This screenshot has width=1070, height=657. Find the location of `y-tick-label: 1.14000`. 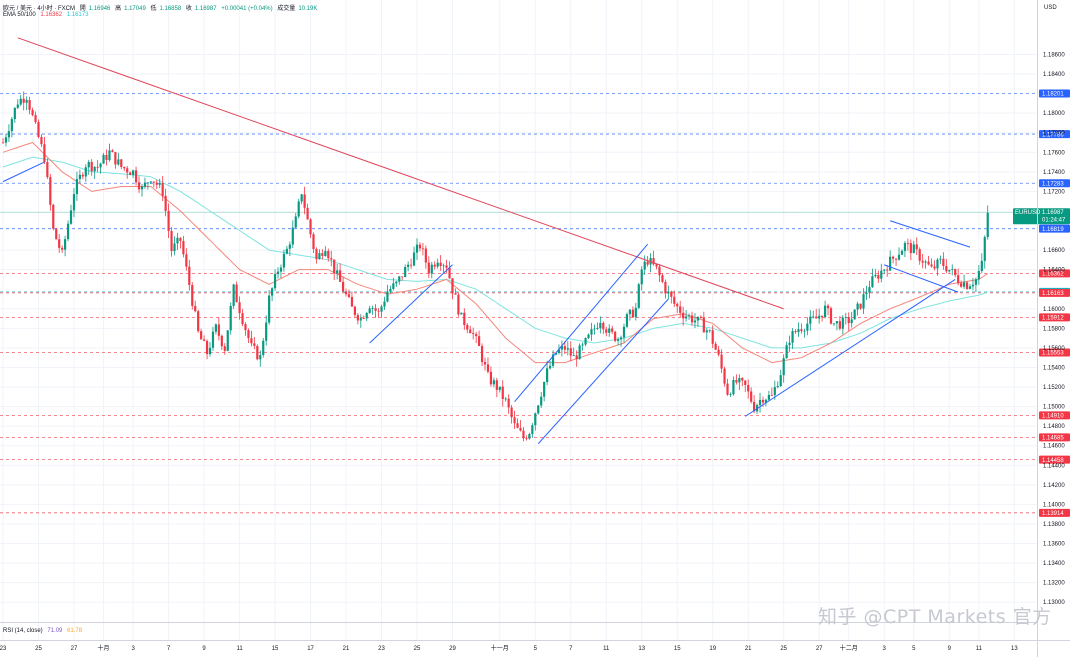

y-tick-label: 1.14000 is located at coordinates (1054, 505).